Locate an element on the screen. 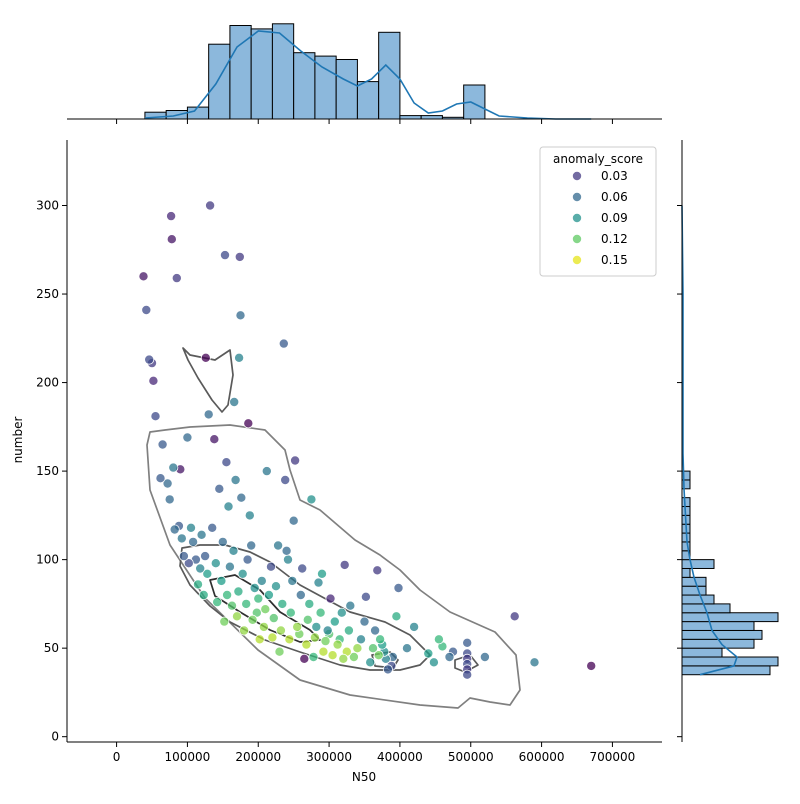 This screenshot has width=800, height=804. y-tick-label: 200 is located at coordinates (47, 383).